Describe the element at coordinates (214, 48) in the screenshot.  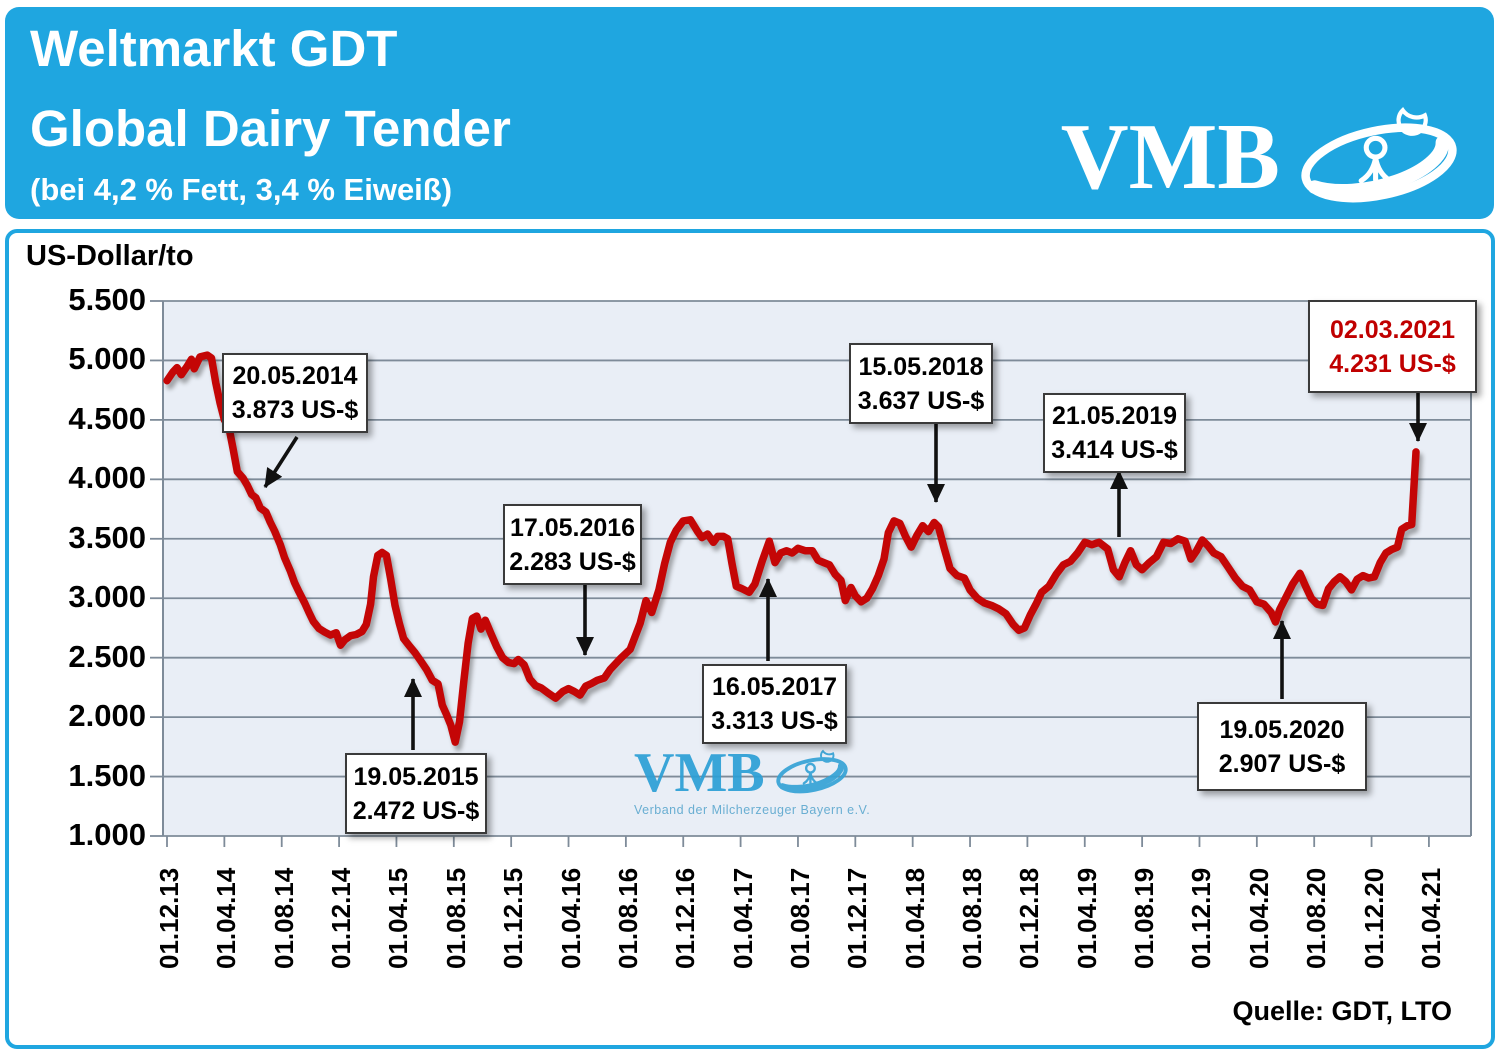
I see `page-title-line1: Weltmarkt GDT` at that location.